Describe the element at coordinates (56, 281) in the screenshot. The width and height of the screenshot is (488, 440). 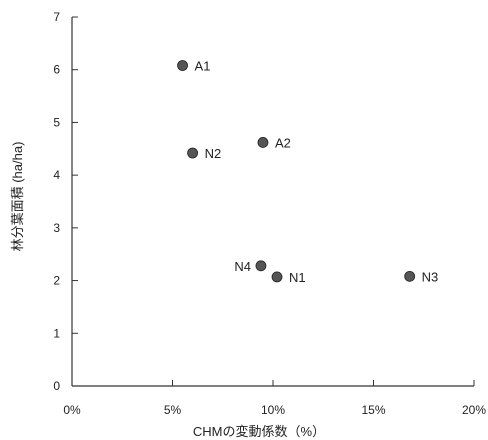
I see `y-tick-label: 2` at that location.